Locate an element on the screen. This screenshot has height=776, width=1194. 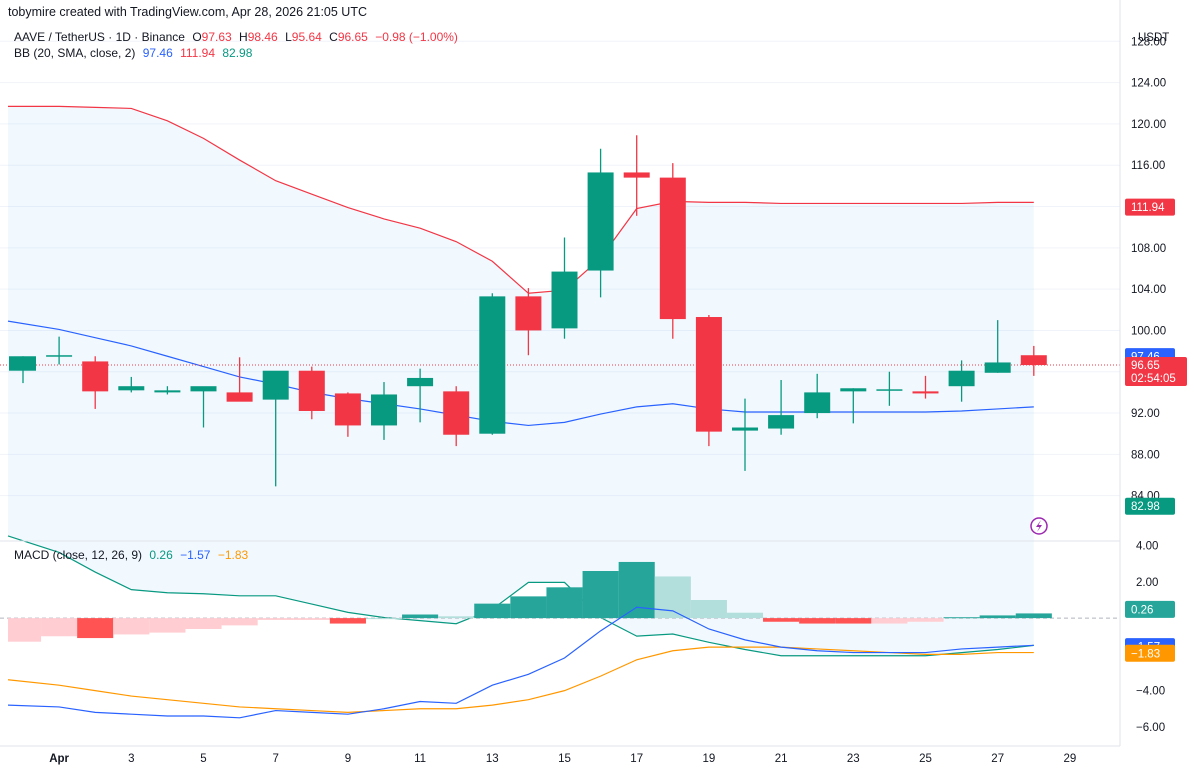
open-value: 97.63 is located at coordinates (216, 37).